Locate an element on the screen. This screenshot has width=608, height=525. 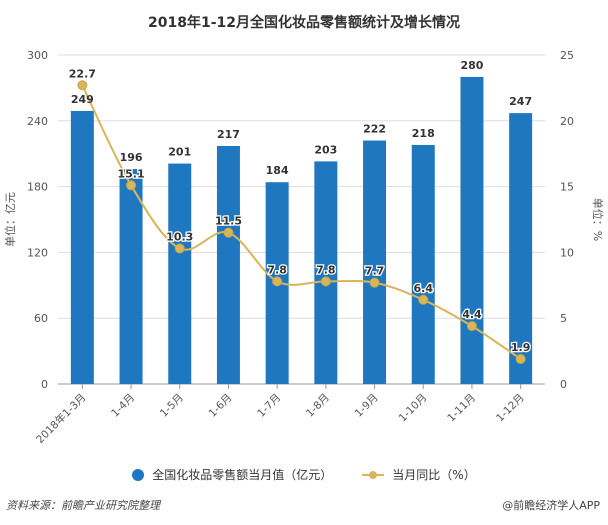
y2-axis-label: 单位：% is located at coordinates (598, 219).